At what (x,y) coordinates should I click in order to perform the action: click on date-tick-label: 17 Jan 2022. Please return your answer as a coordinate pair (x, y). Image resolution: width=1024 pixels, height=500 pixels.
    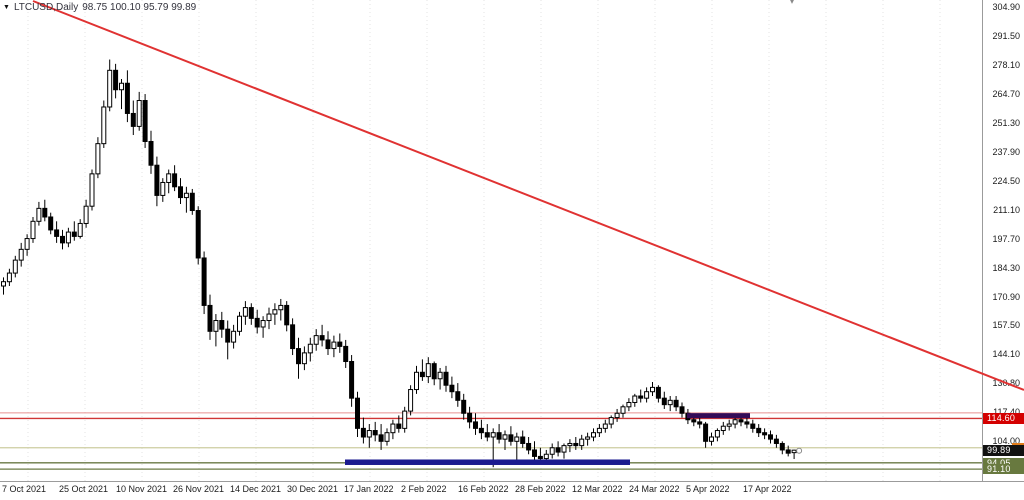
    Looking at the image, I should click on (369, 489).